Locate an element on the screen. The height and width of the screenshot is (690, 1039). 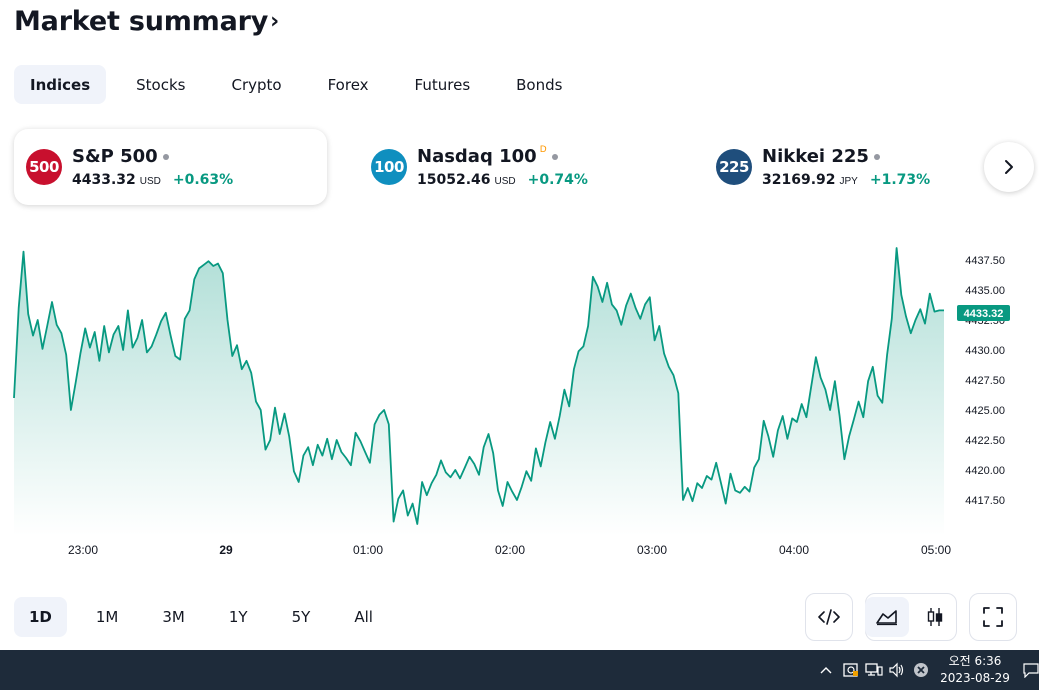
y-tick-label: 4422.50 is located at coordinates (985, 441).